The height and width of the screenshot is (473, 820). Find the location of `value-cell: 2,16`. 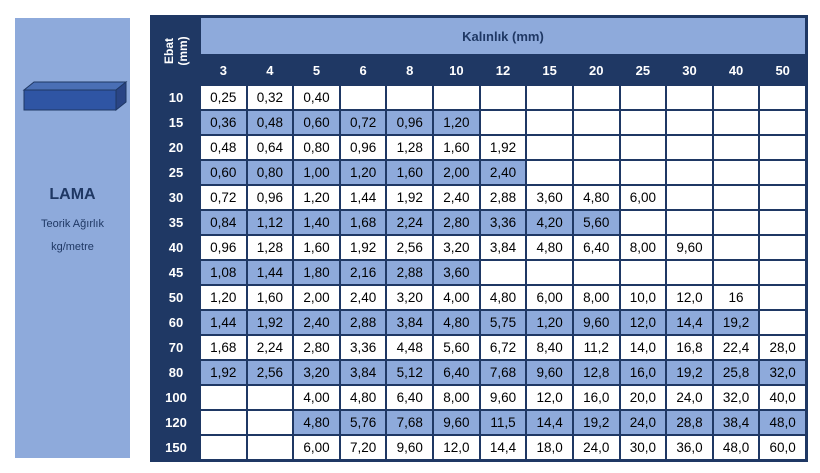

value-cell: 2,16 is located at coordinates (363, 272).